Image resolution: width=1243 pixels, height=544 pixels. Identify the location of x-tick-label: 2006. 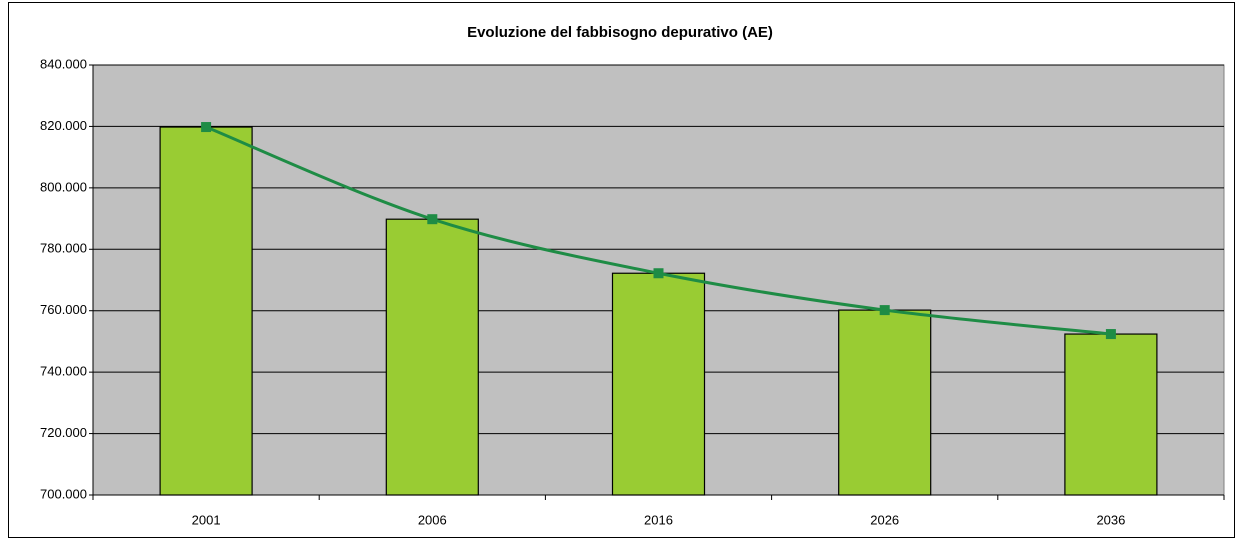
(432, 519).